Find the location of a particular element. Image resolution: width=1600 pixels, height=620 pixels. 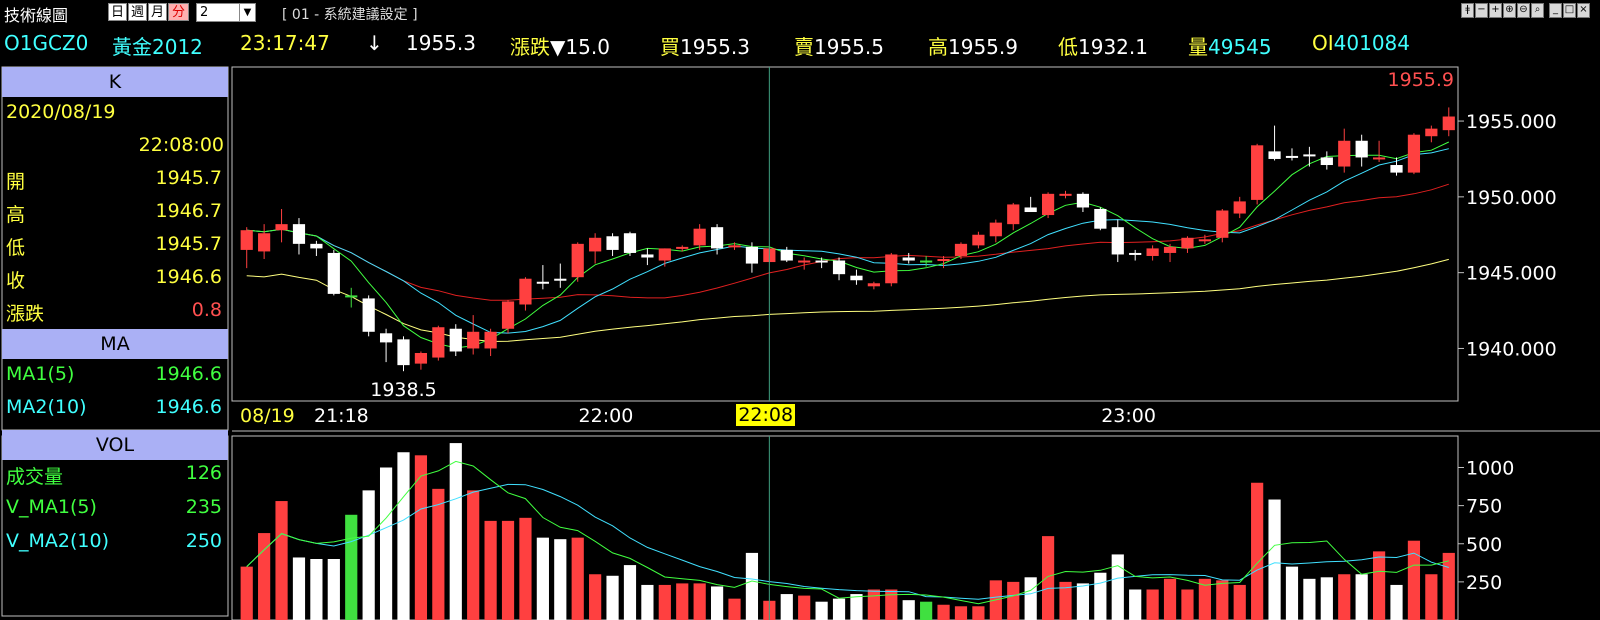

ma4-line is located at coordinates (847, 300).